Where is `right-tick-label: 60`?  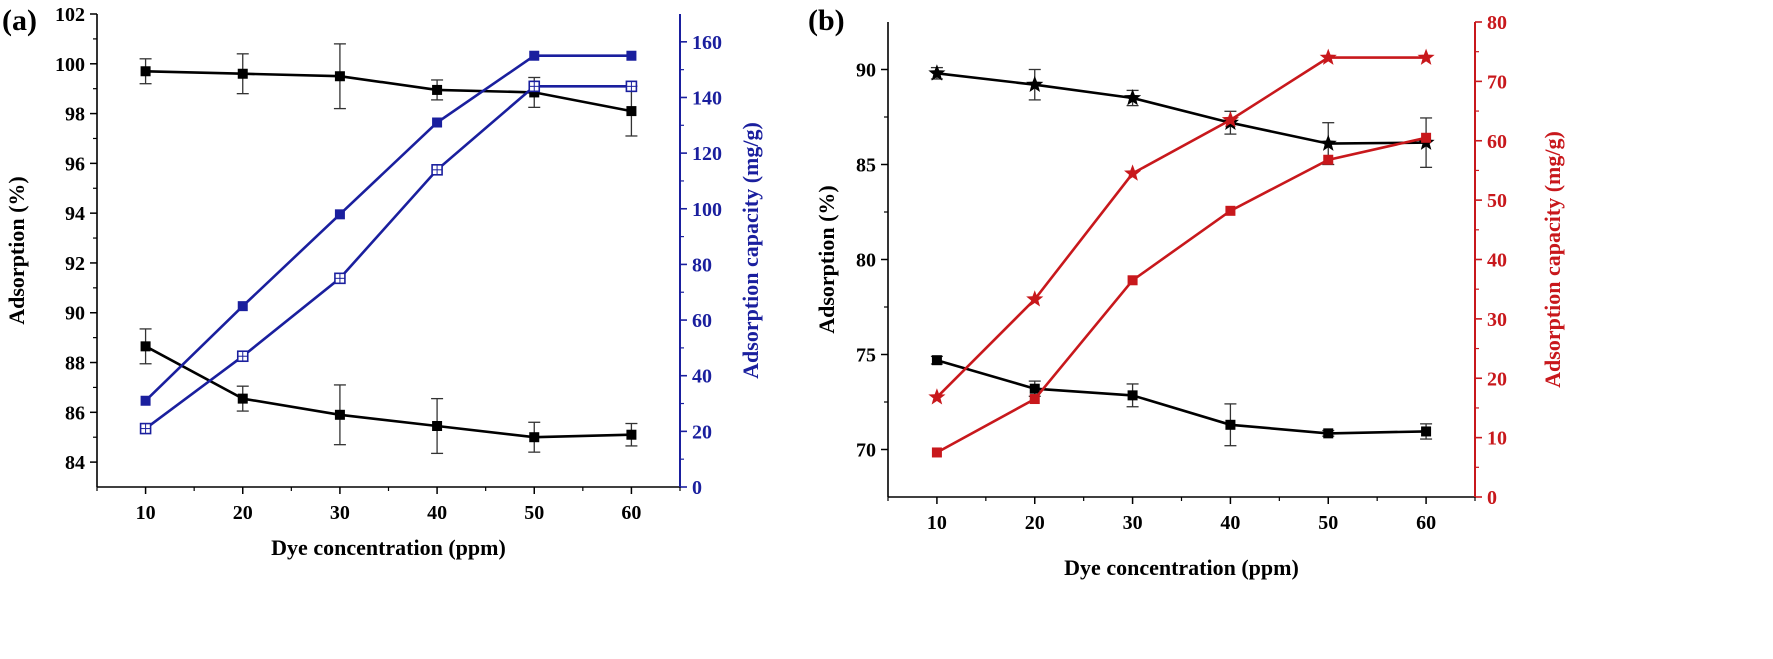
right-tick-label: 60 is located at coordinates (1497, 142).